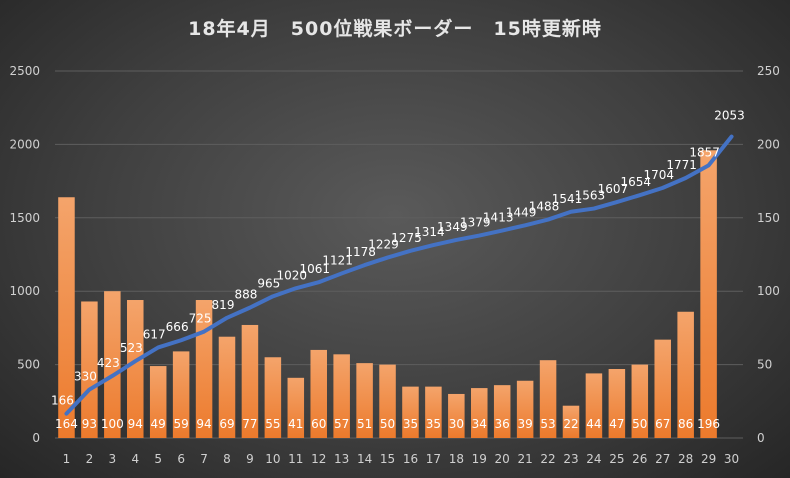 The height and width of the screenshot is (478, 790). What do you see at coordinates (768, 71) in the screenshot?
I see `y-right-tick-label: 250` at bounding box center [768, 71].